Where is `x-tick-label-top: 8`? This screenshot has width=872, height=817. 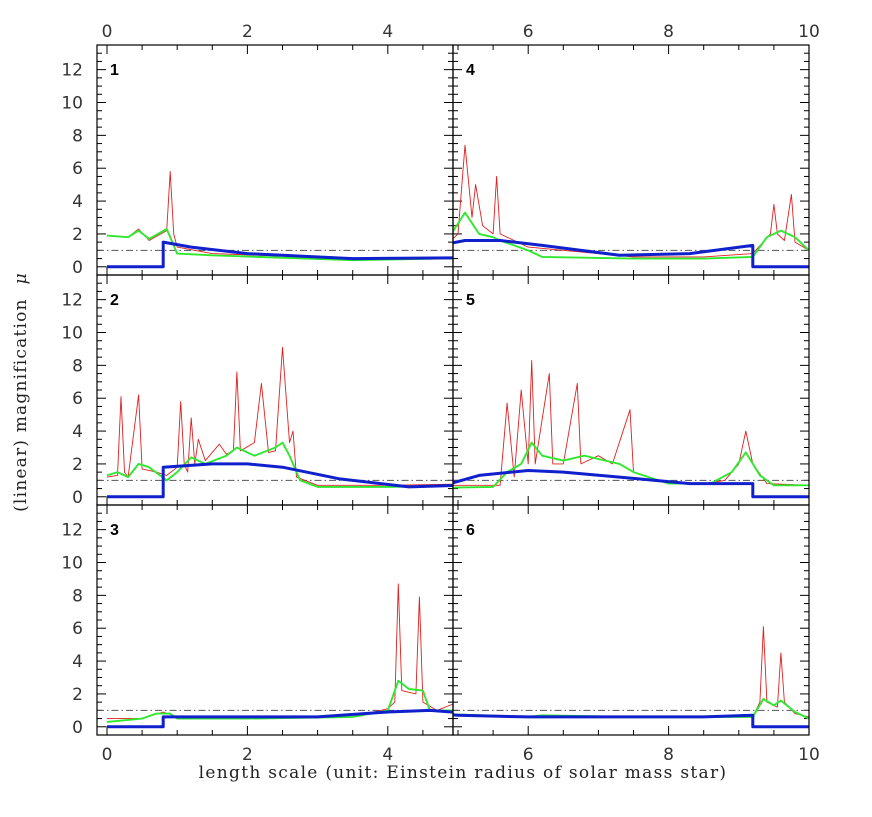 x-tick-label-top: 8 is located at coordinates (668, 32).